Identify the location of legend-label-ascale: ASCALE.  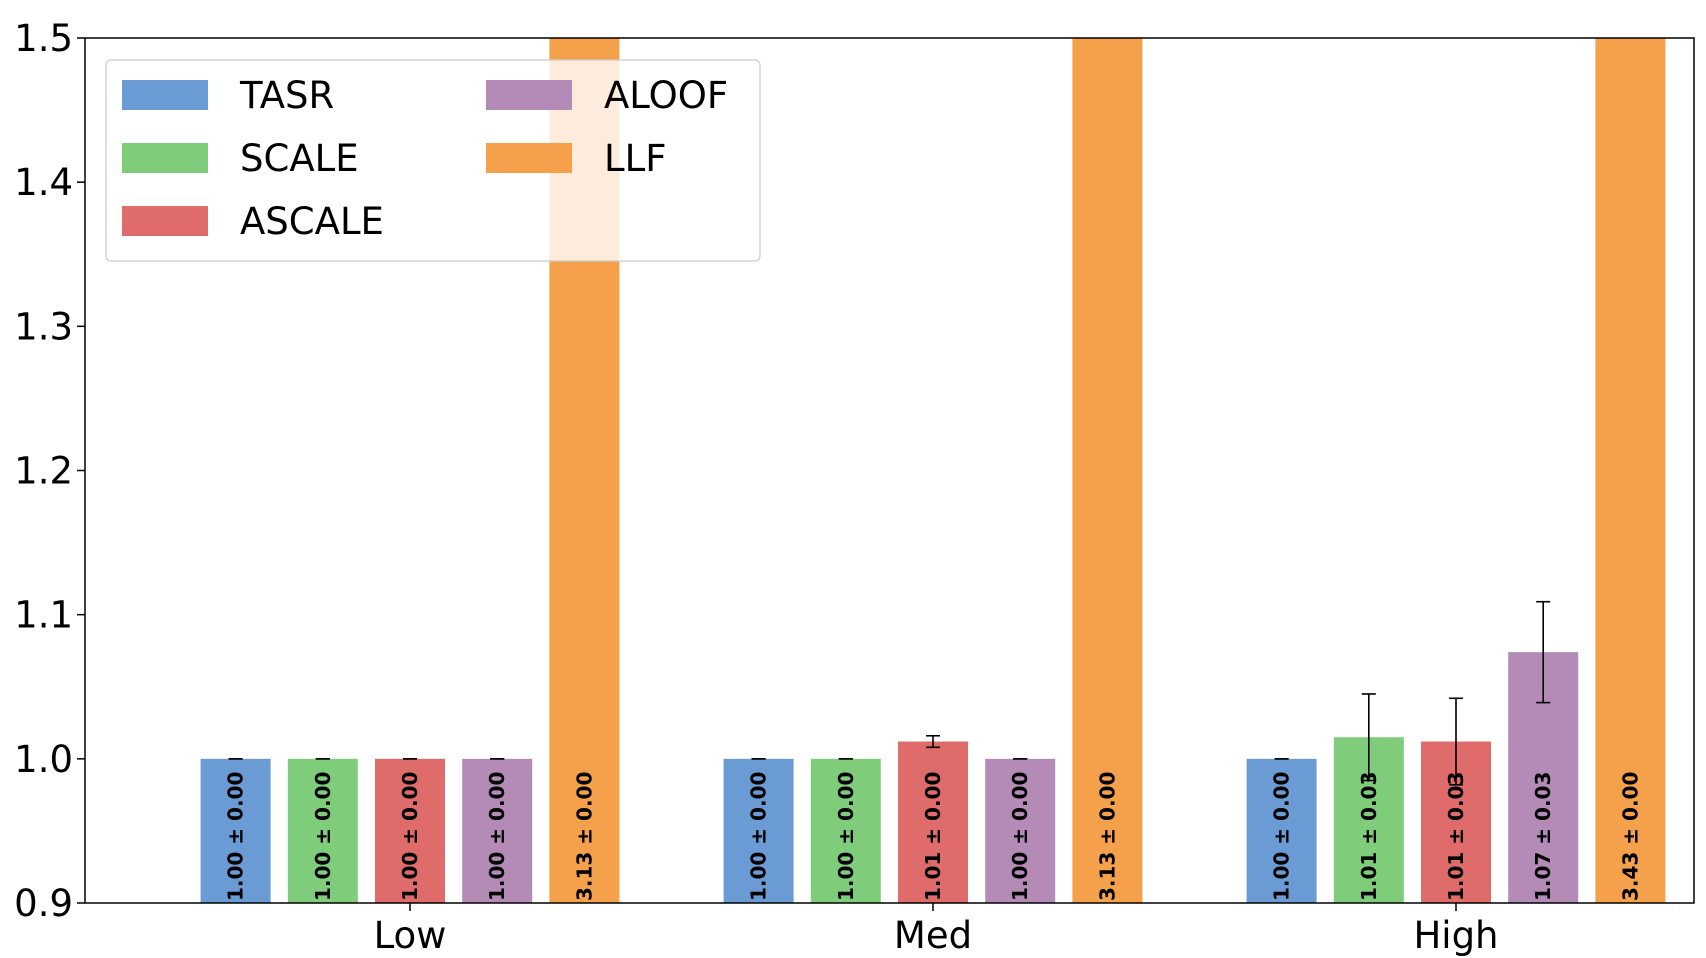
(312, 221).